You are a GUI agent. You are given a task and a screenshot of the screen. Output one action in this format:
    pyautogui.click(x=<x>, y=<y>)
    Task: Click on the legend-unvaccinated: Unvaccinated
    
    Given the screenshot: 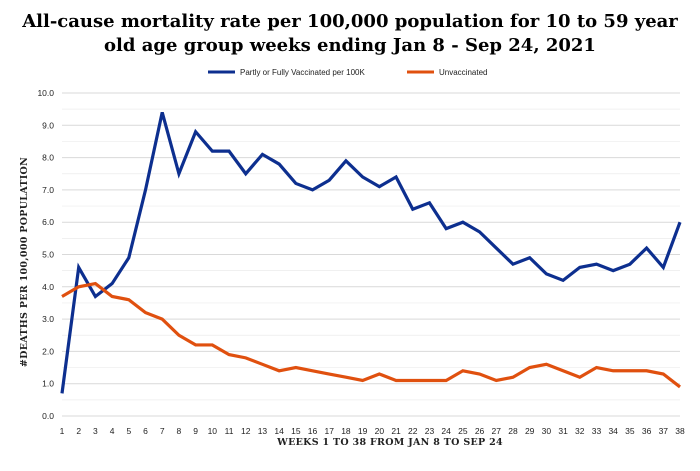 What is the action you would take?
    pyautogui.click(x=447, y=72)
    